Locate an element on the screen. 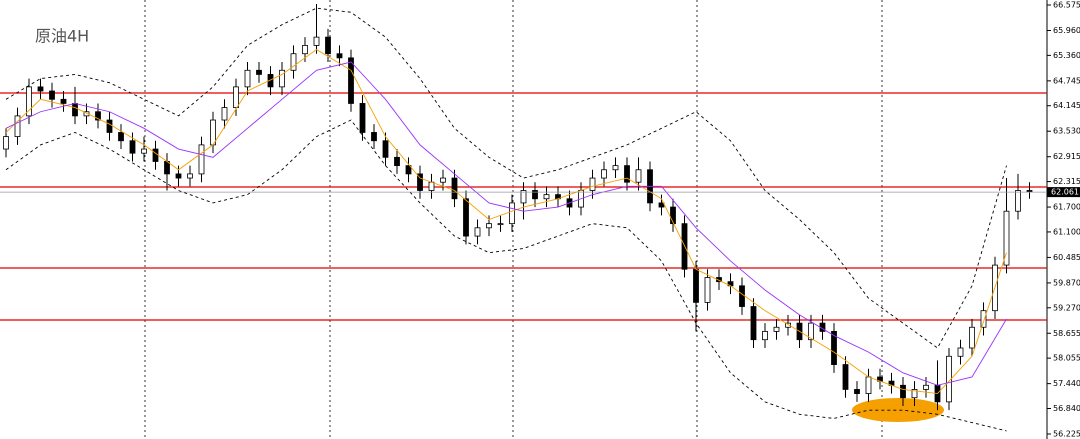  y-tick-label: 64.745 is located at coordinates (1066, 80).